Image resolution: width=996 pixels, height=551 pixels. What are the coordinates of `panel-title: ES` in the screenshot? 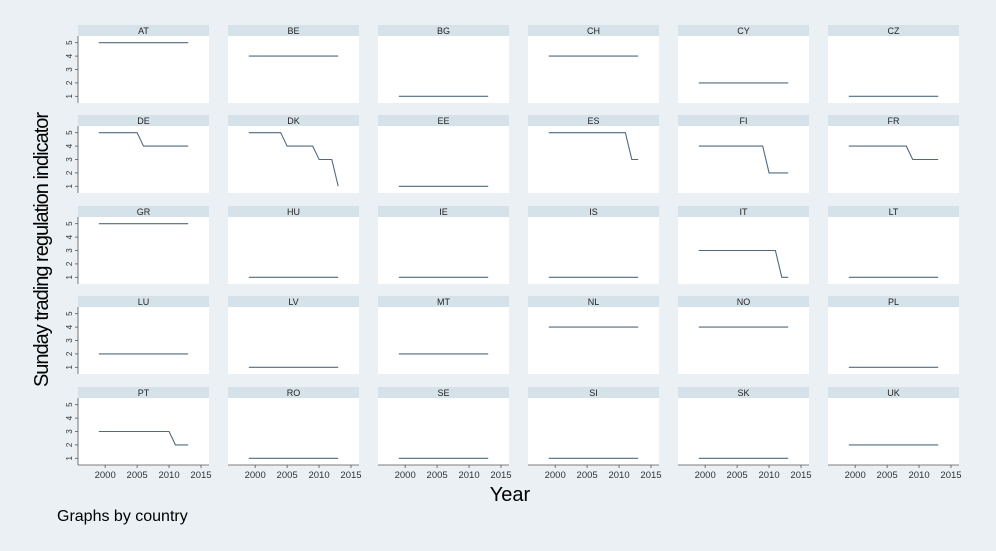 It's located at (593, 121).